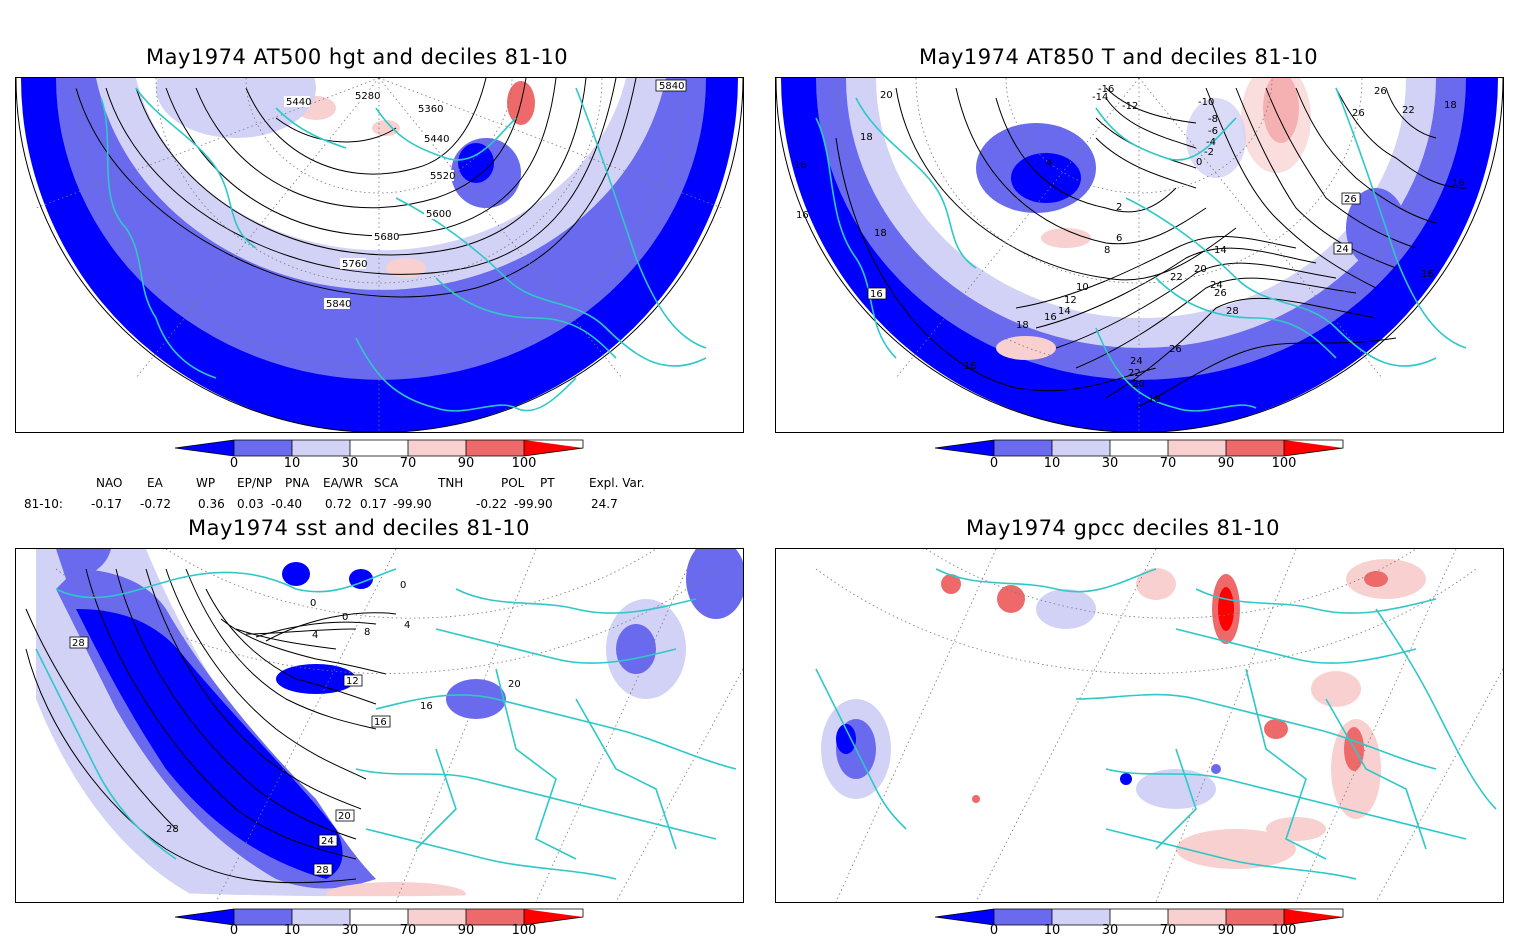 The height and width of the screenshot is (940, 1520). Describe the element at coordinates (343, 483) in the screenshot. I see `index-name: EA/WR` at that location.